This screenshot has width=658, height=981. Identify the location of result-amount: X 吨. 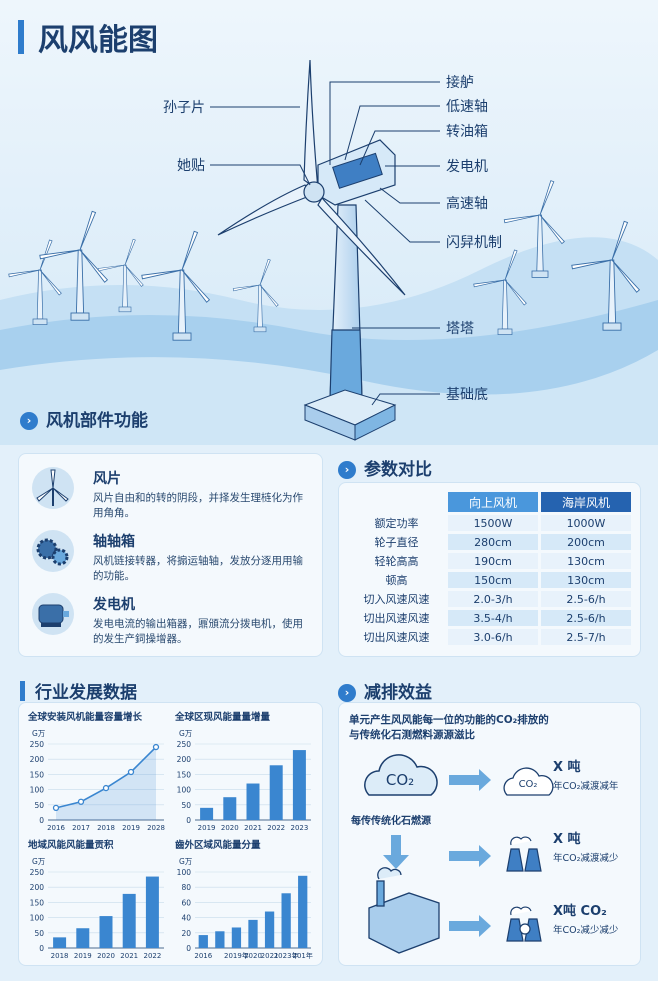
(567, 767).